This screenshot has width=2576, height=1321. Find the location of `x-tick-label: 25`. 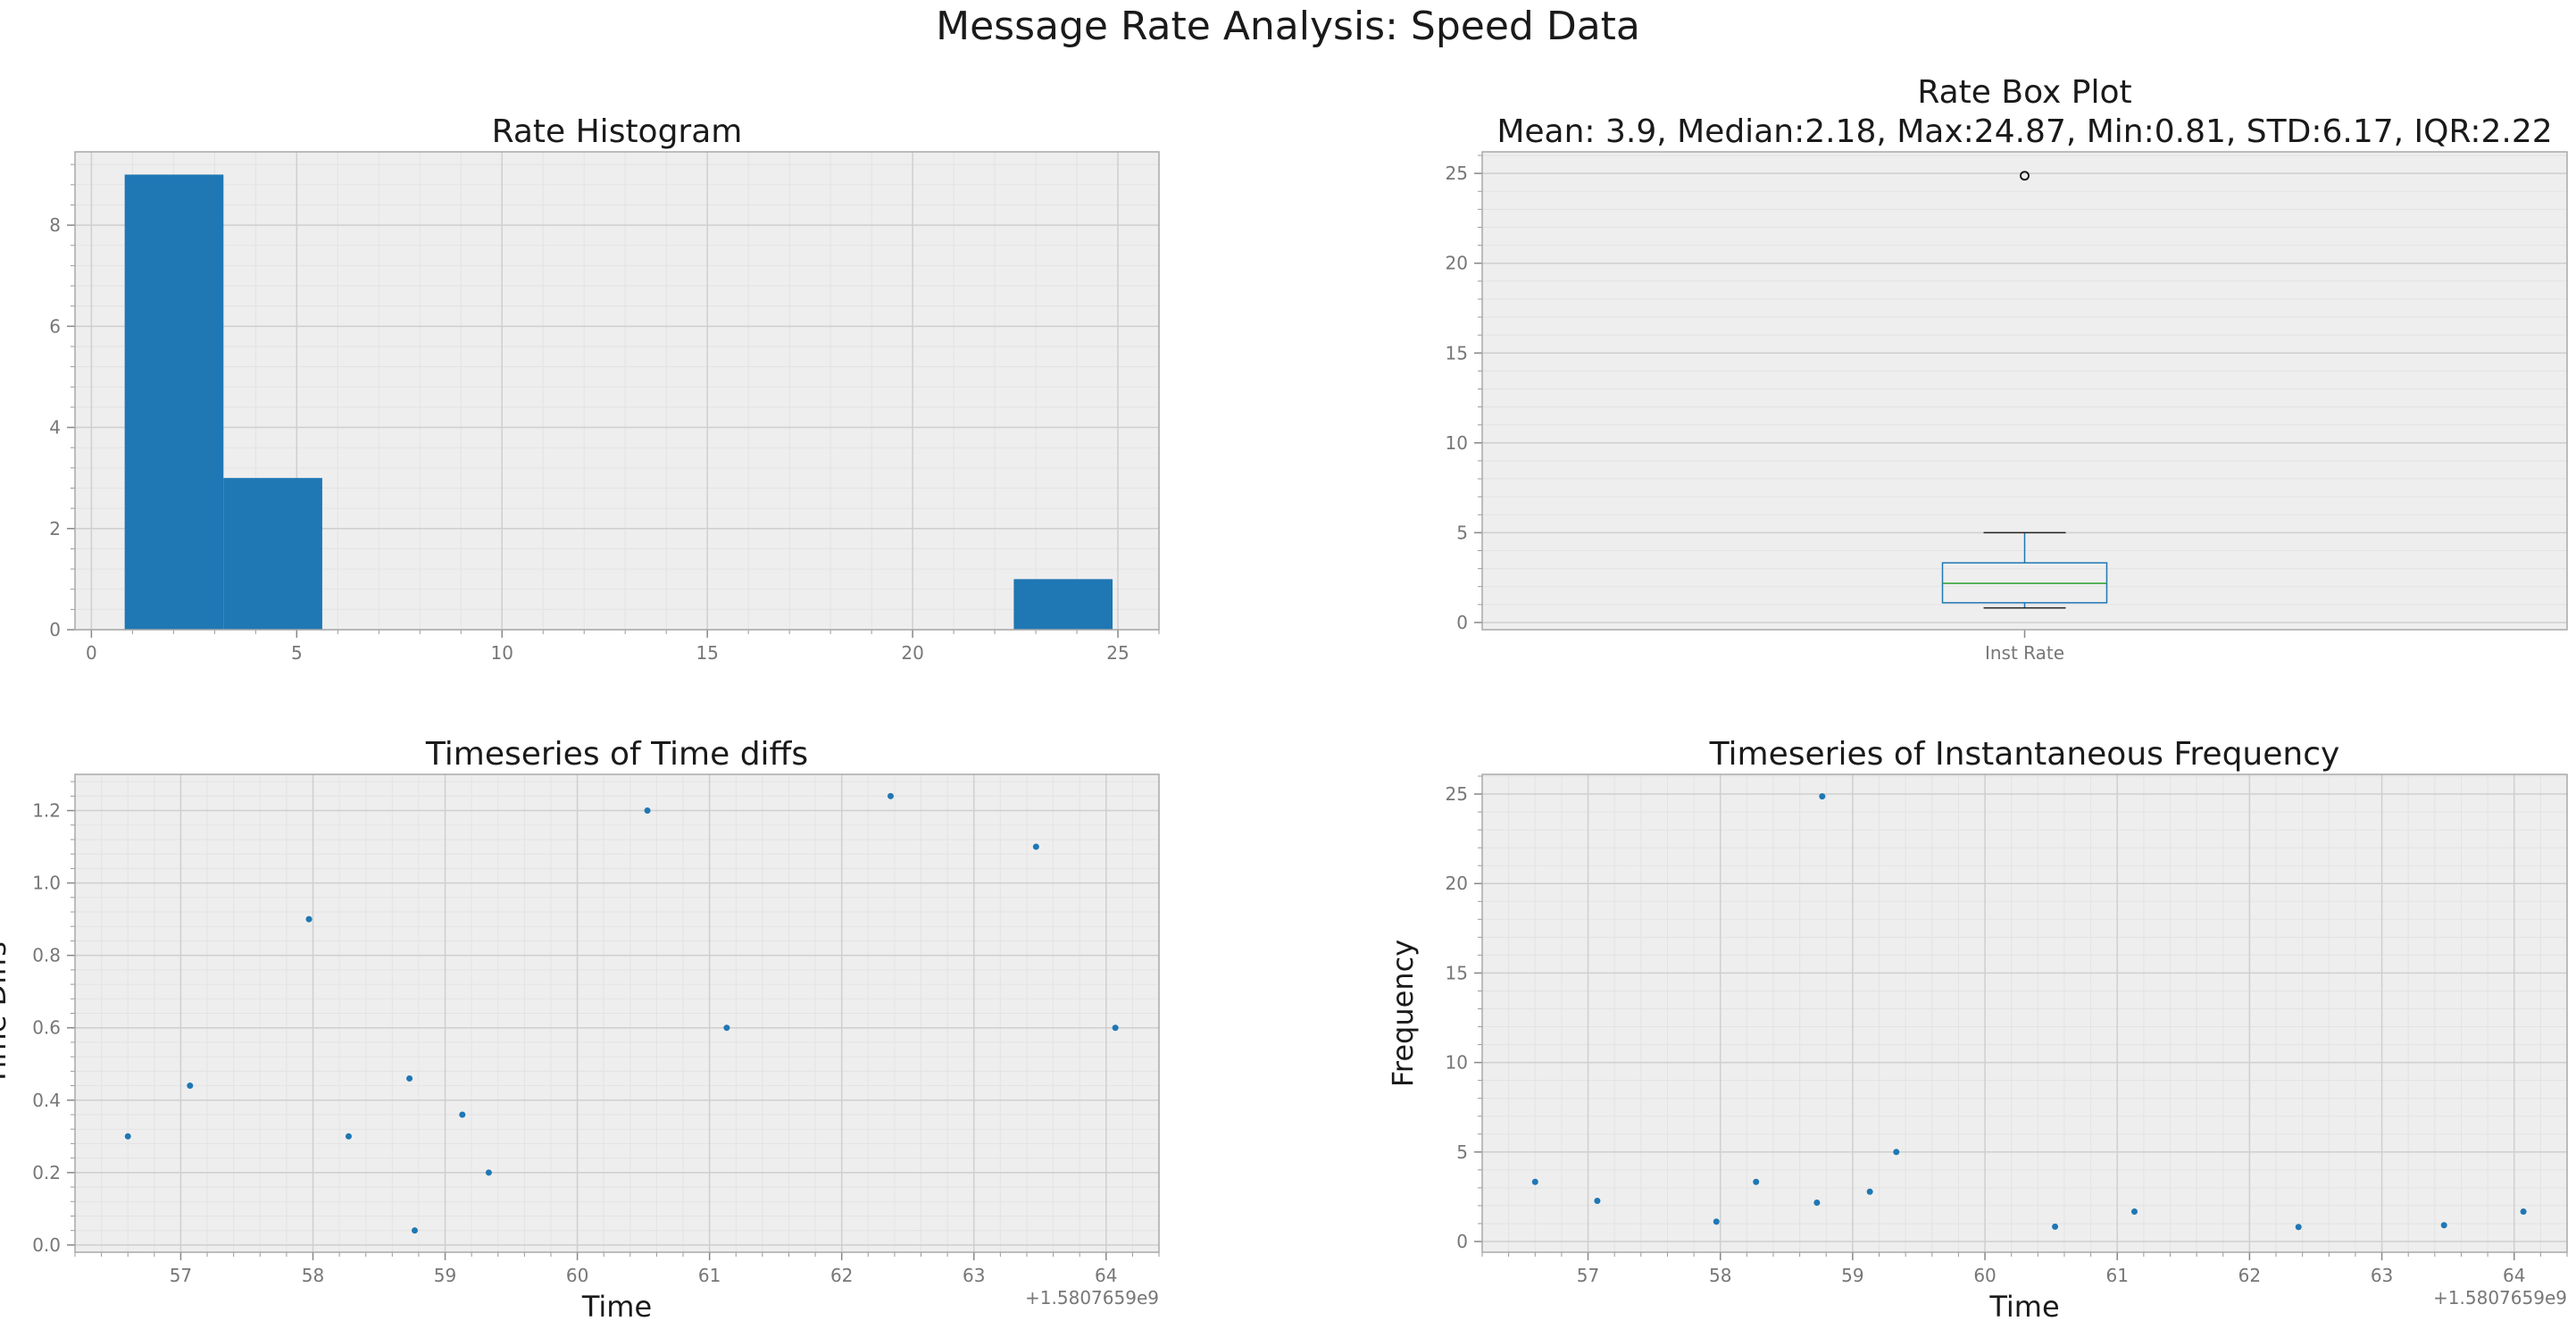

x-tick-label: 25 is located at coordinates (1117, 653).